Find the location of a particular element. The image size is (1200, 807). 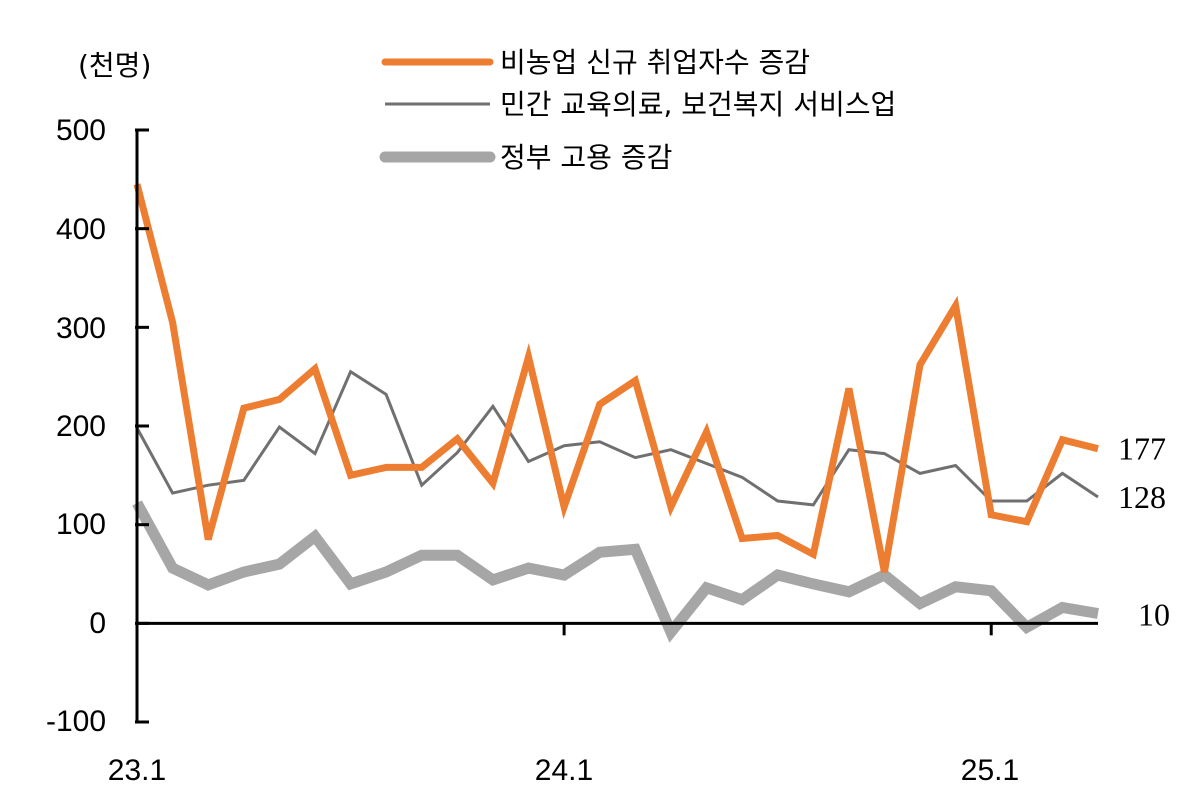

y-tick-label: -100 is located at coordinates (76, 721).